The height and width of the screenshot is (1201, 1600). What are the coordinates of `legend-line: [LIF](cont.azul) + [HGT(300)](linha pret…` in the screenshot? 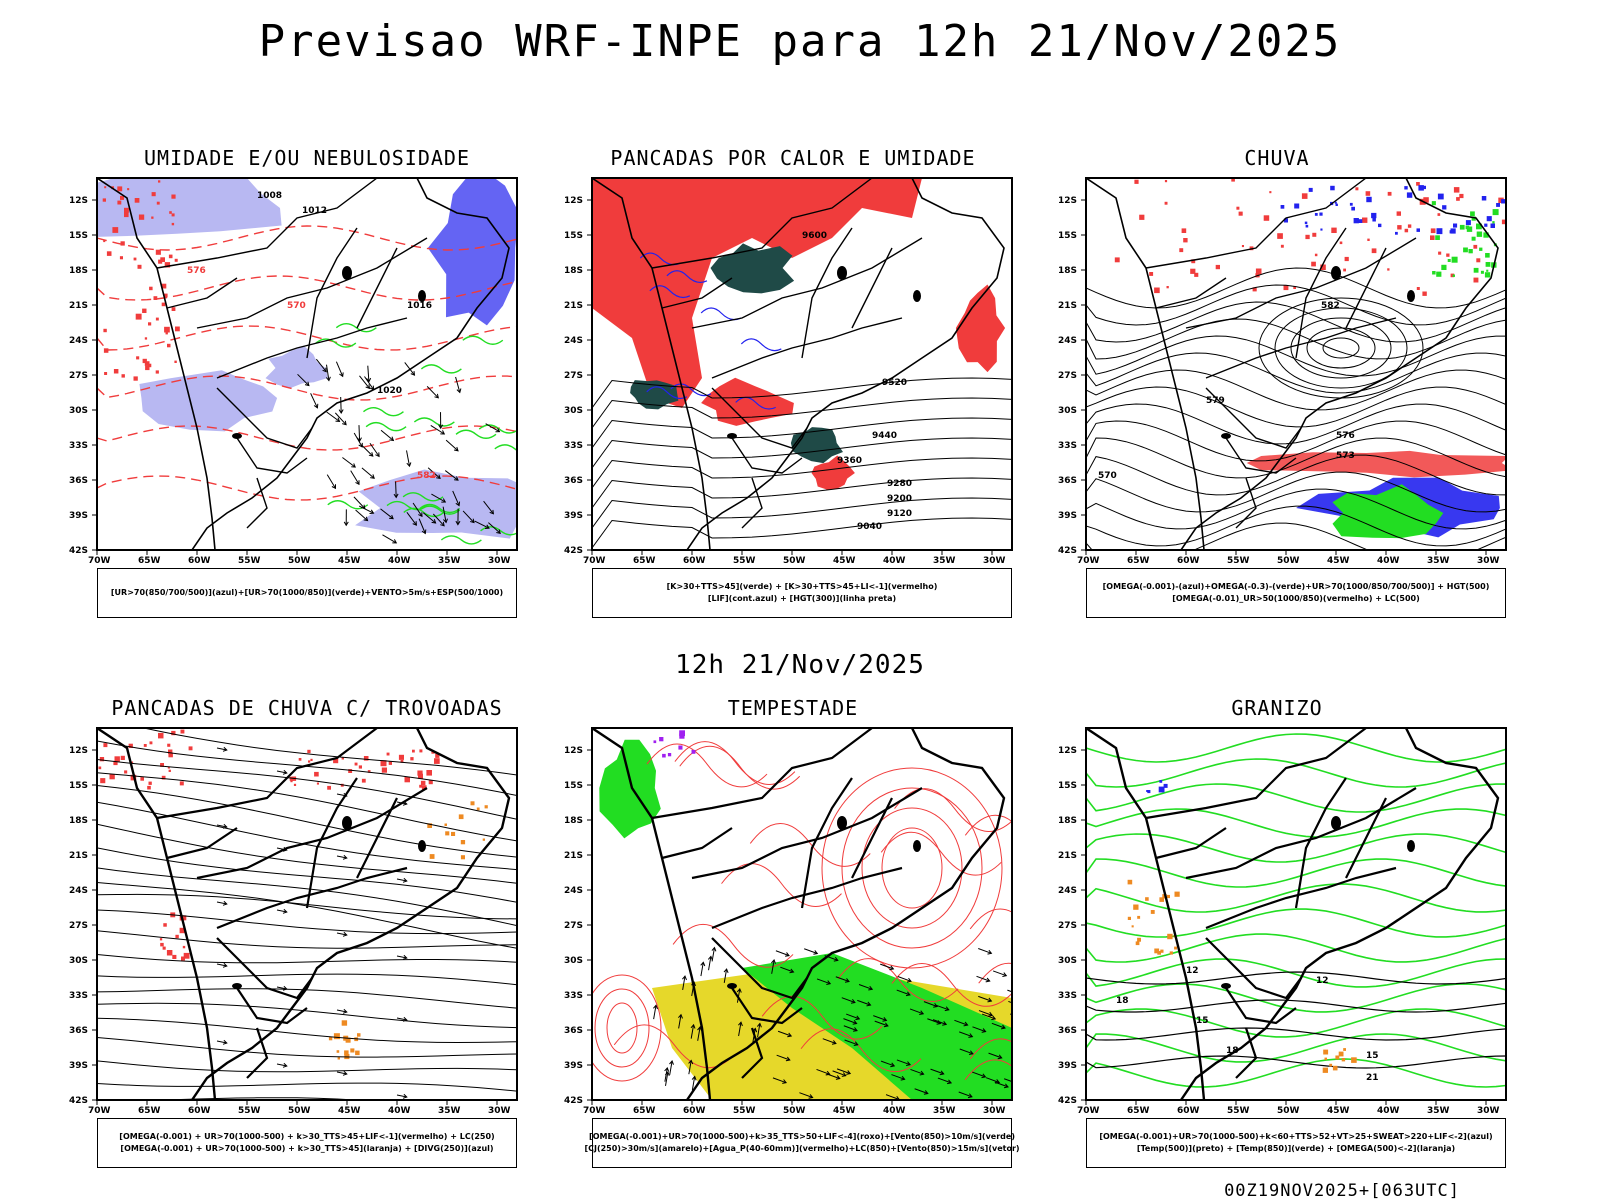 It's located at (802, 599).